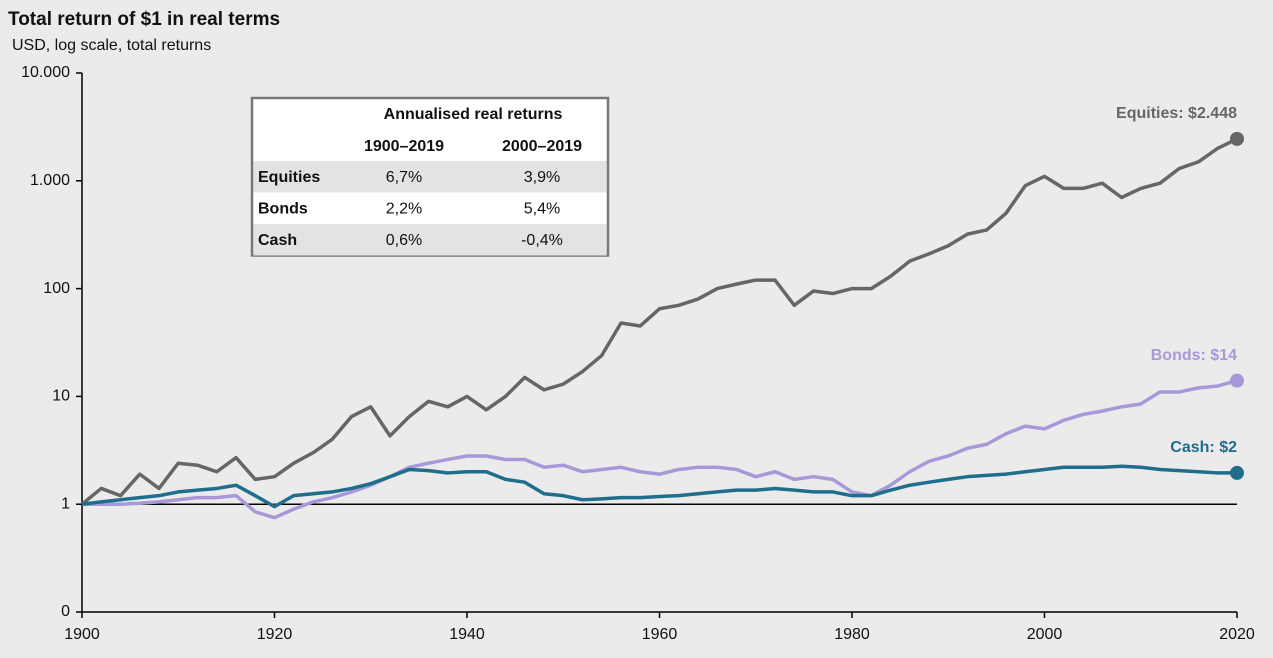 The image size is (1273, 658). Describe the element at coordinates (1045, 634) in the screenshot. I see `x-tick-label: 2000` at that location.